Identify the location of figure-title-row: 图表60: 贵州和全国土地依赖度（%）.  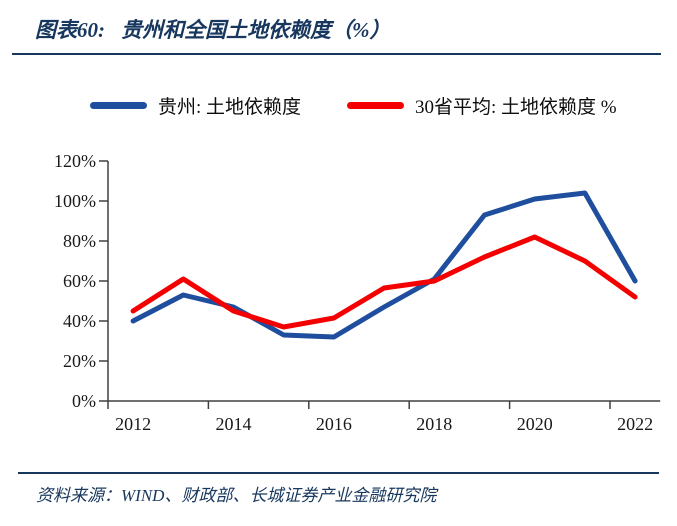
(213, 29).